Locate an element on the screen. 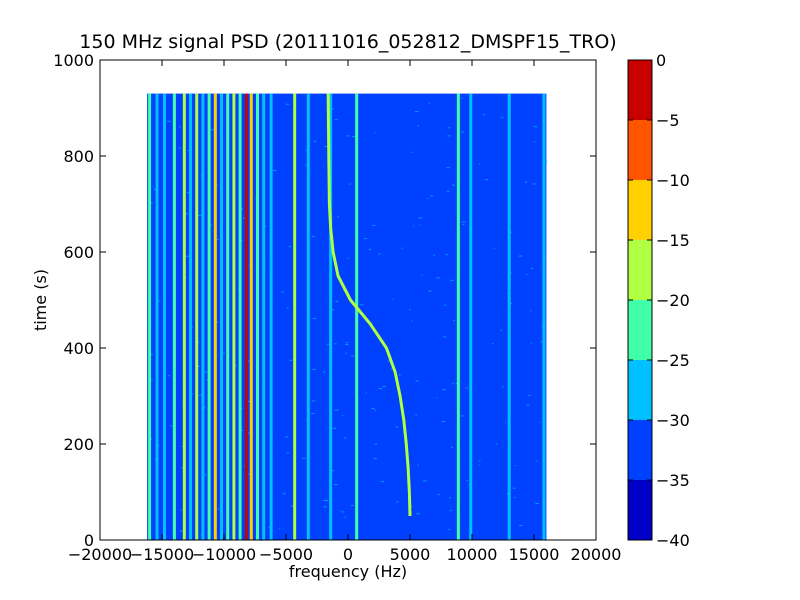 This screenshot has height=600, width=800. y-tick-label: 800 is located at coordinates (78, 156).